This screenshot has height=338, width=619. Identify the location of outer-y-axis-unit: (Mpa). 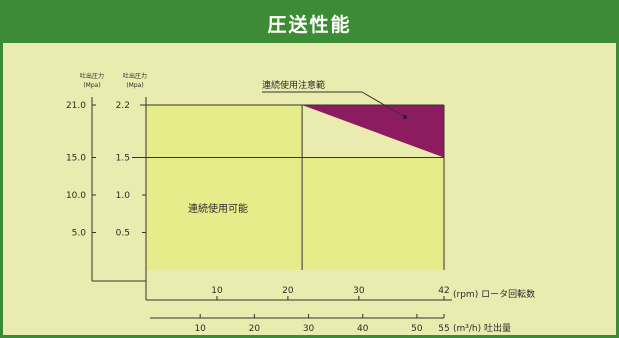
(91, 85).